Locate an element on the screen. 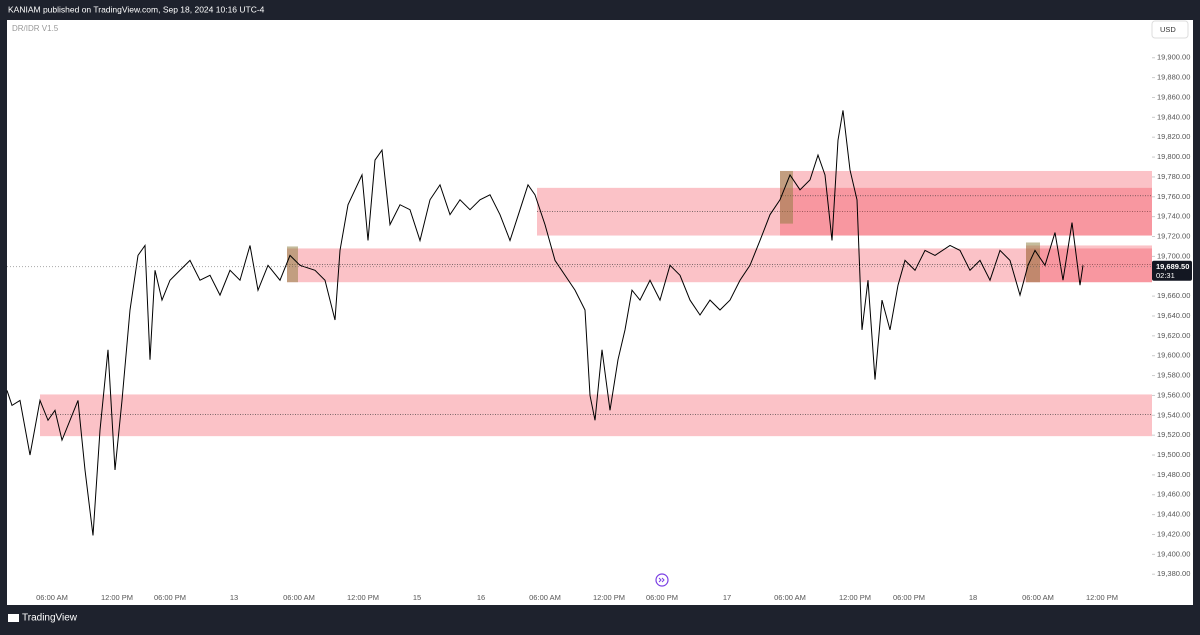  y-tick-label: 19,600.00 is located at coordinates (1173, 355).